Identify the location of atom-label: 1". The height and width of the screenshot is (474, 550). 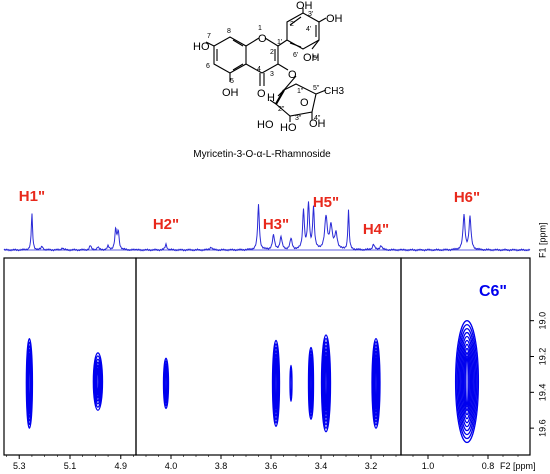
(300, 91).